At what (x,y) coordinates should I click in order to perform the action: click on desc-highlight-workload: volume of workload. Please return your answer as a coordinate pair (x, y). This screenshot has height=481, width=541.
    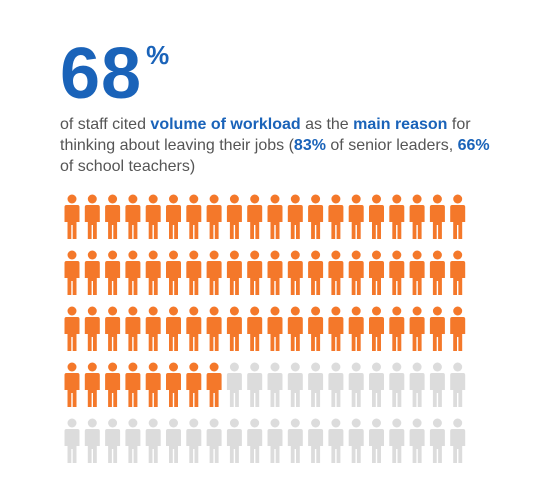
    Looking at the image, I should click on (225, 124).